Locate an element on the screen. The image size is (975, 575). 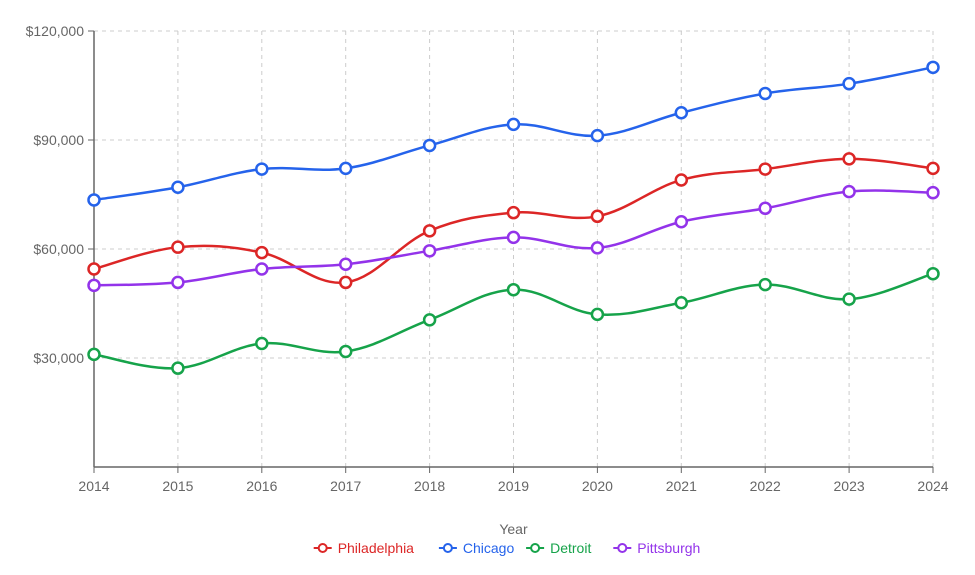
x-tick-label: 2021 is located at coordinates (681, 486).